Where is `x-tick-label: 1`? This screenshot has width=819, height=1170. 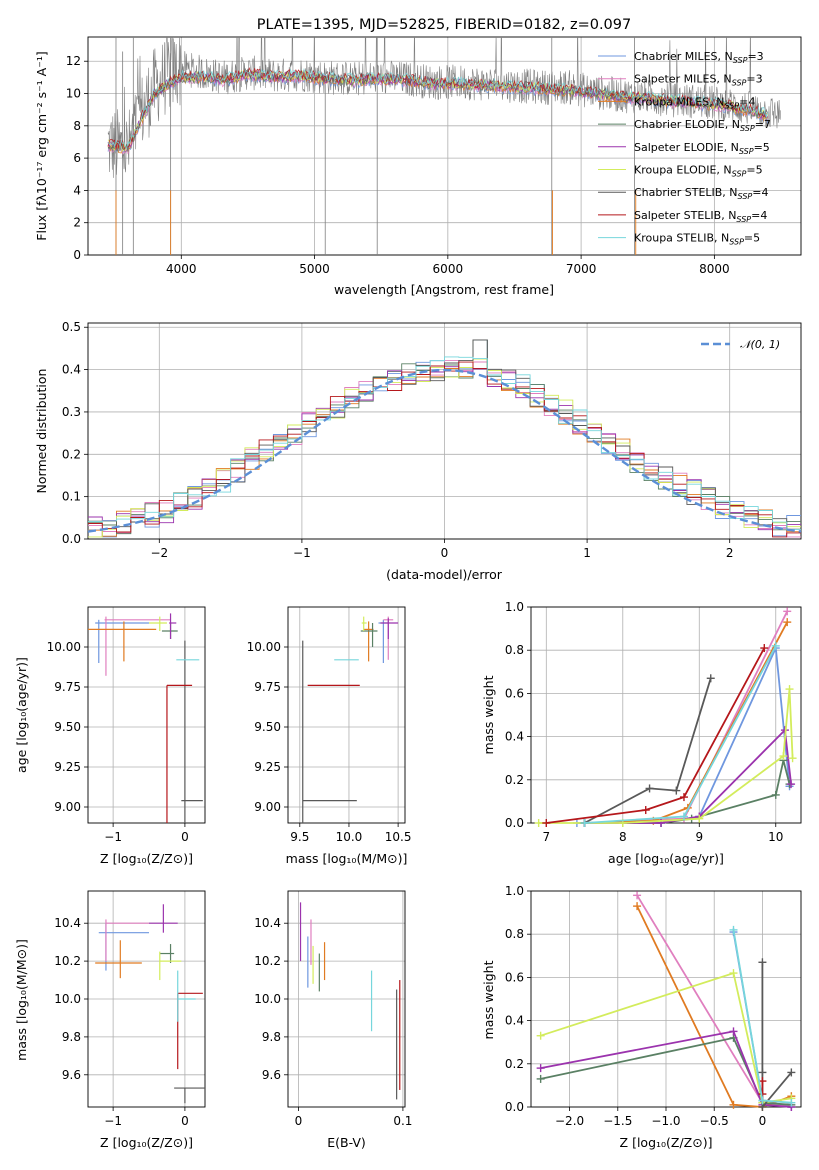 x-tick-label: 1 is located at coordinates (587, 553).